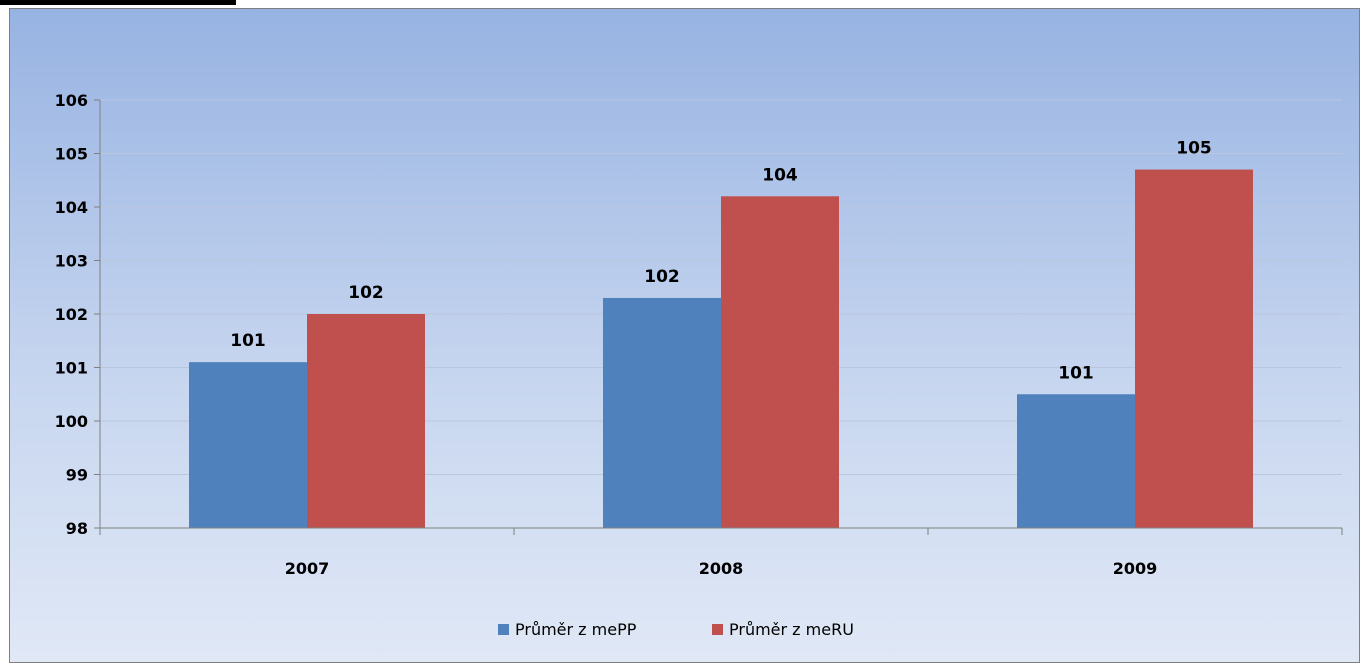 The height and width of the screenshot is (665, 1362). What do you see at coordinates (71, 314) in the screenshot?
I see `y-tick-label: 102` at bounding box center [71, 314].